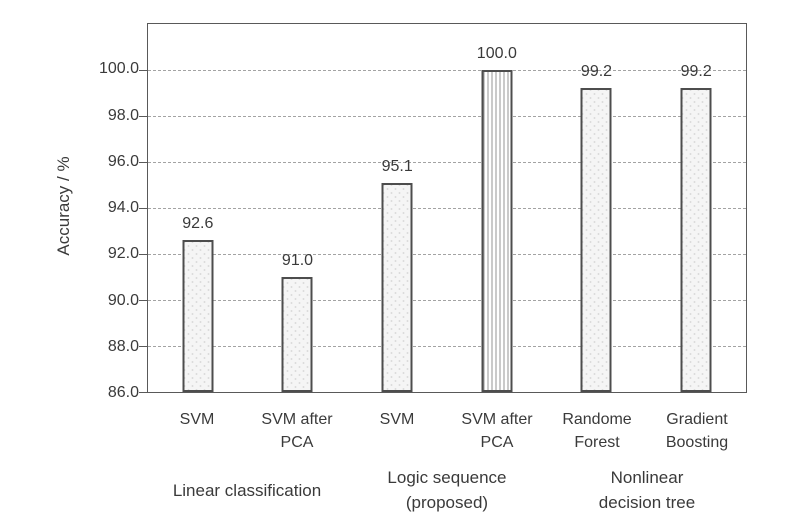  I want to click on y-axis-tick-label: 88.0, so click(123, 346).